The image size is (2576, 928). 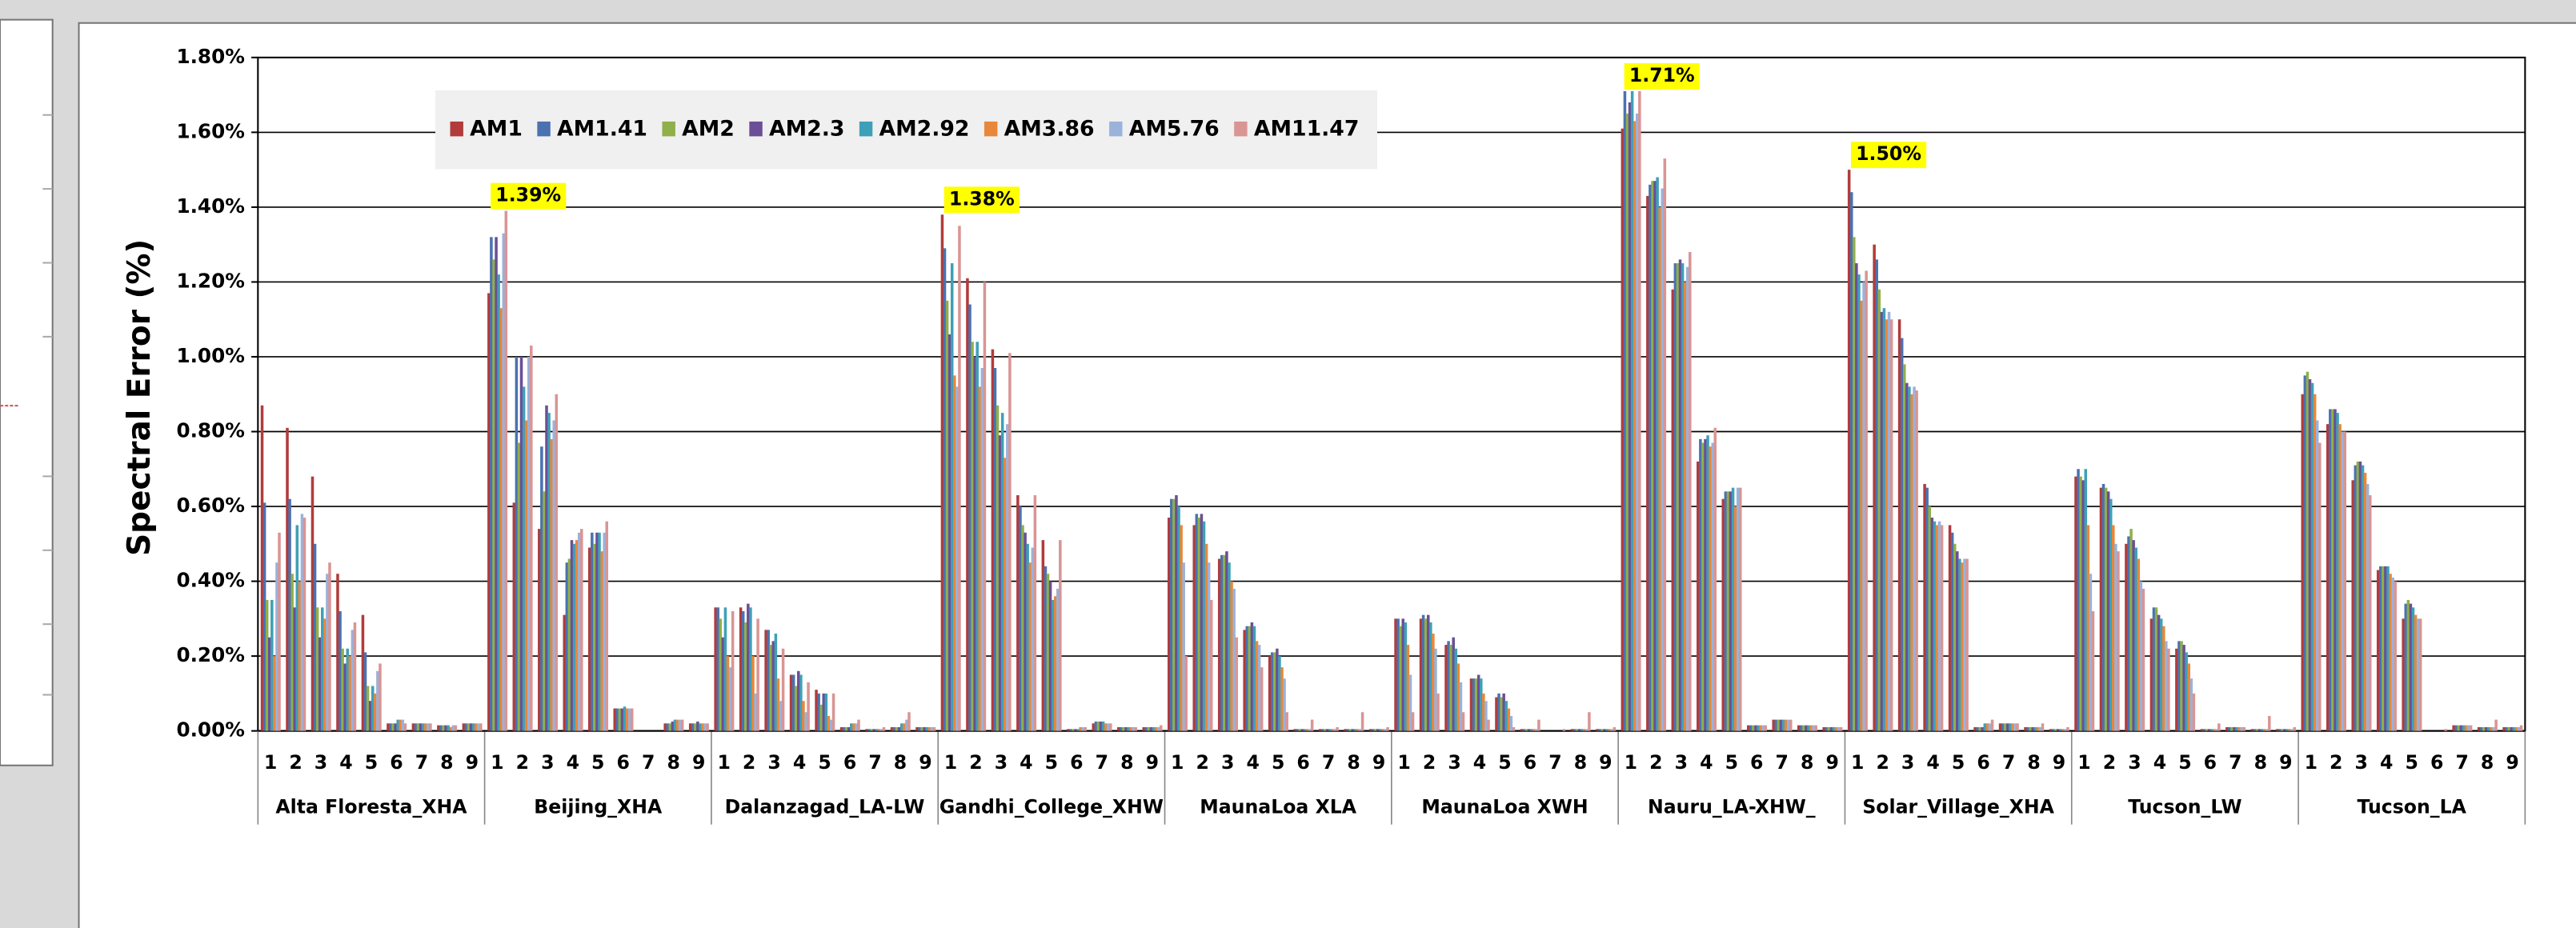 I want to click on group-label: Alta Floresta_XHA, so click(x=371, y=807).